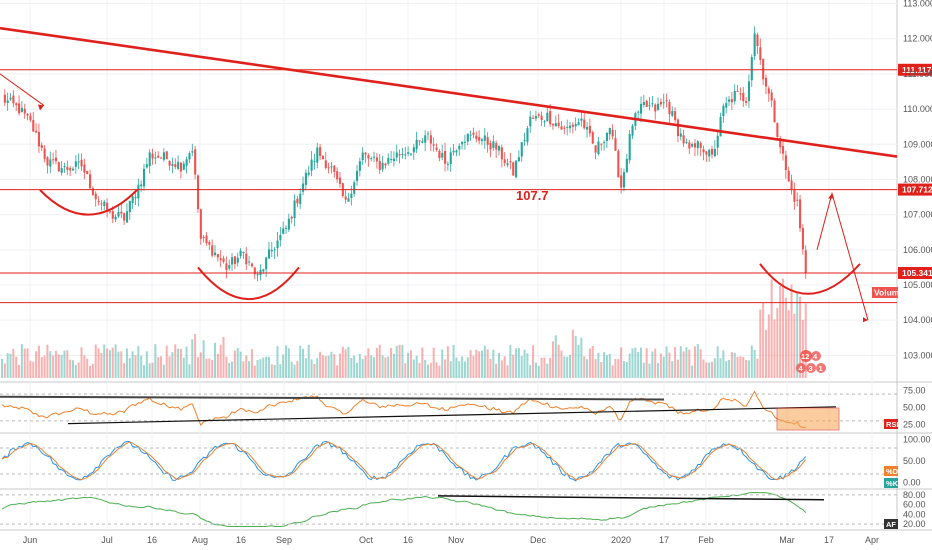  Describe the element at coordinates (912, 483) in the screenshot. I see `stoch-axis-tick: 0.00` at that location.